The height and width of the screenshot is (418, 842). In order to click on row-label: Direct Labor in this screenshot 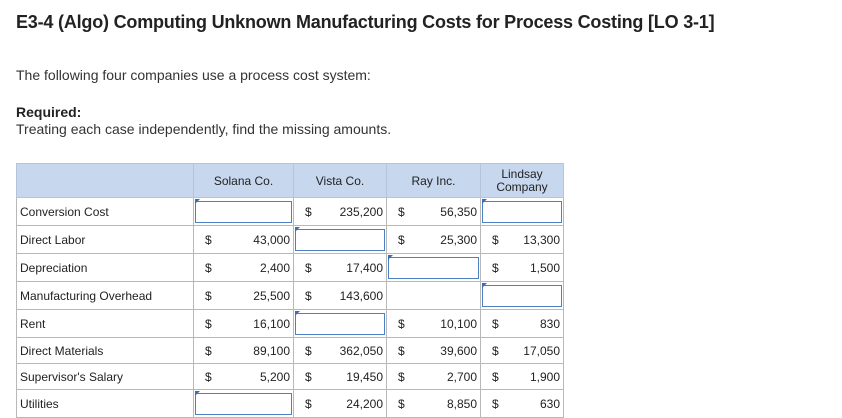, I will do `click(105, 239)`.